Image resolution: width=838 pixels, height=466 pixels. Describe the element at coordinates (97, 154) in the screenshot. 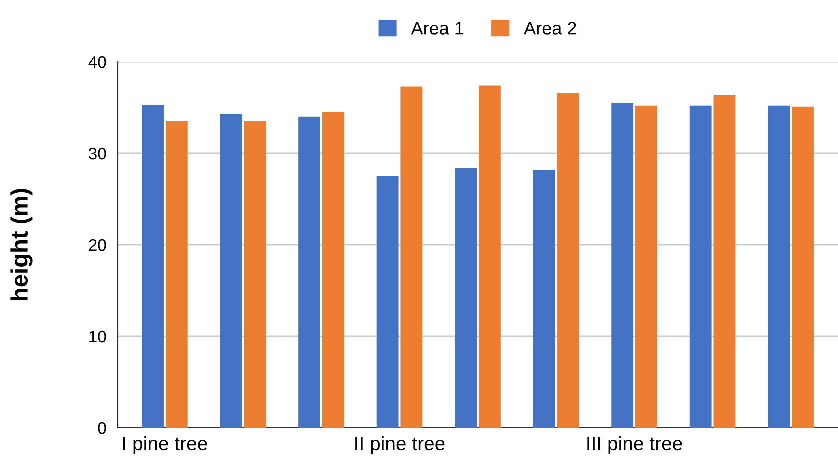

I see `y-tick-label: 30` at that location.